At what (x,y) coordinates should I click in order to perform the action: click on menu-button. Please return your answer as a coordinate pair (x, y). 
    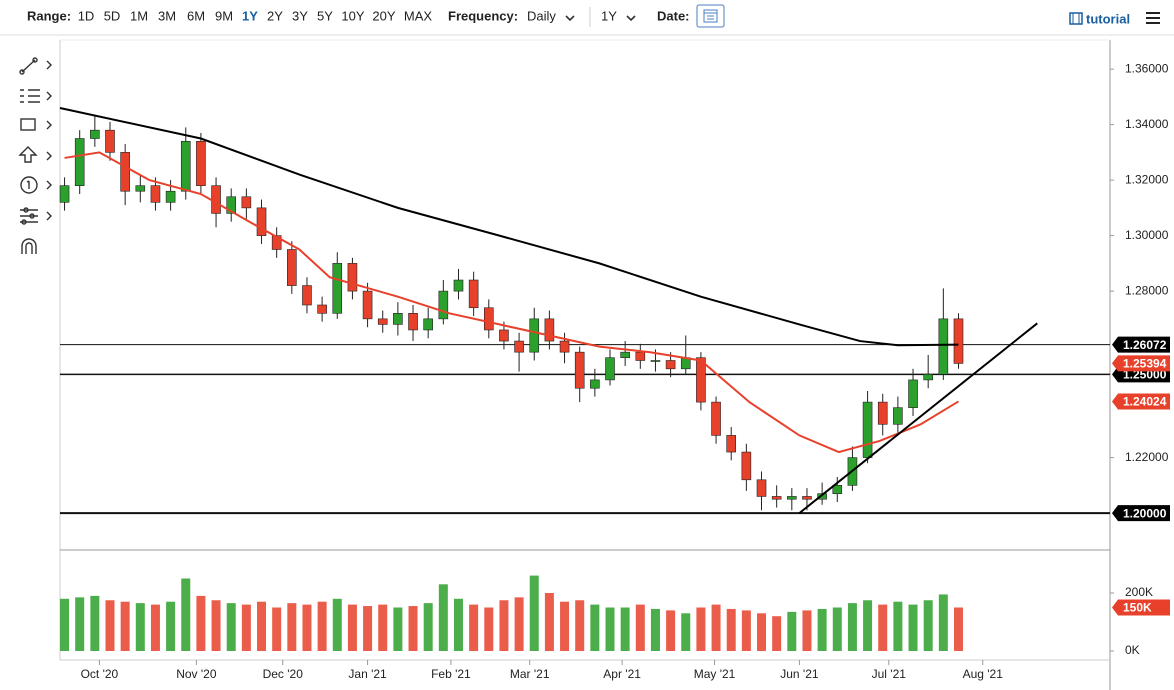
    Looking at the image, I should click on (1153, 18).